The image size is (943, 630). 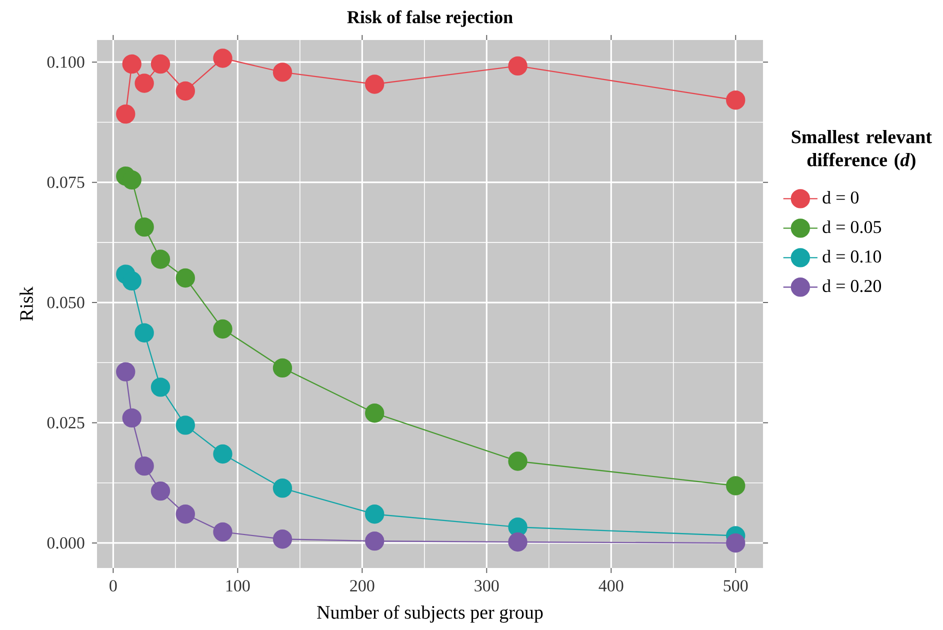 What do you see at coordinates (840, 197) in the screenshot?
I see `legend-label: d = 0` at bounding box center [840, 197].